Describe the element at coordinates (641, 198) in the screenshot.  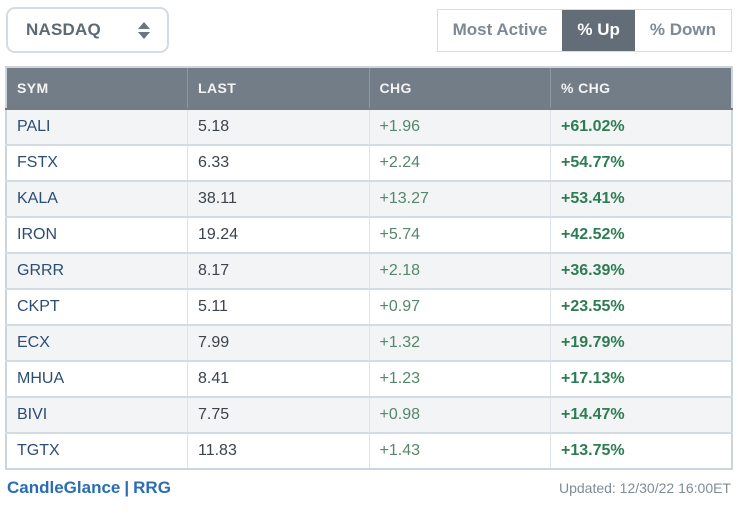
I see `pct-value: +53.41%` at that location.